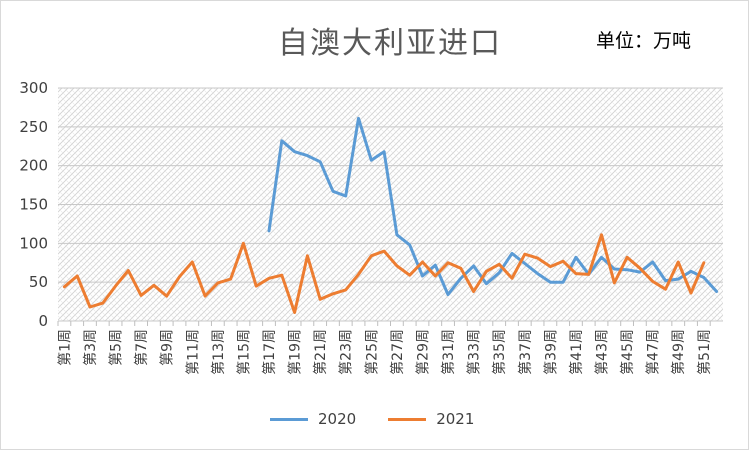 The width and height of the screenshot is (751, 452). Describe the element at coordinates (550, 352) in the screenshot. I see `x-tick-label: 第39周` at that location.